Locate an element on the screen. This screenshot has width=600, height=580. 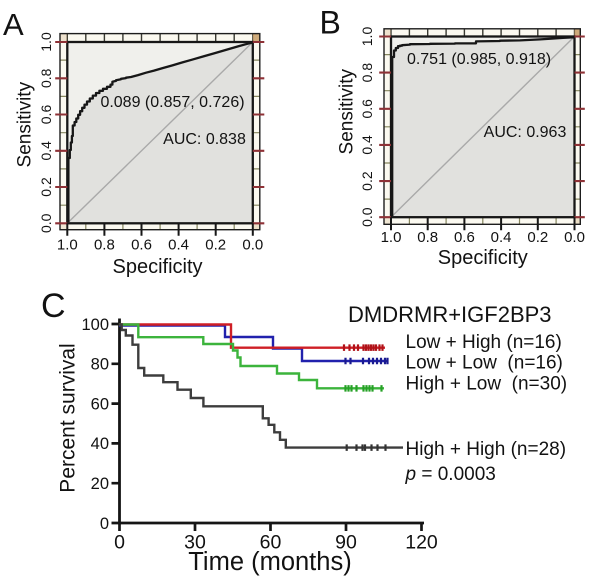
svg-text: C is located at coordinates (53, 306).